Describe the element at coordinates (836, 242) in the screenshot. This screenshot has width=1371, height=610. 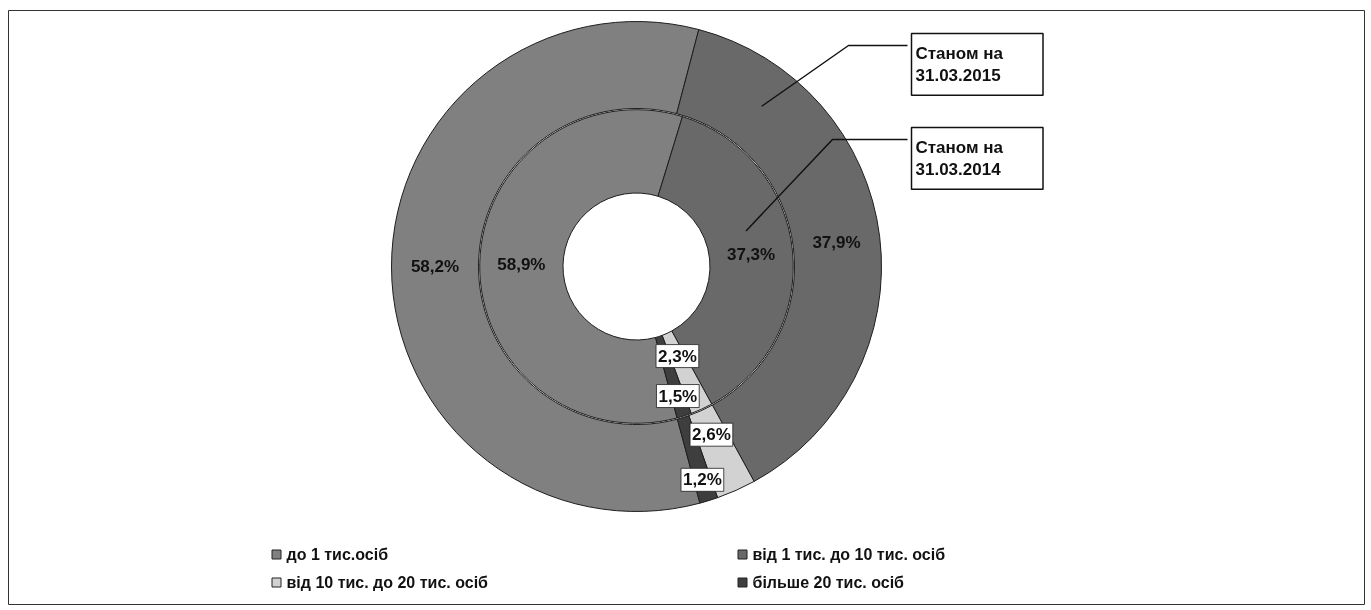
I see `data-label: 37,9%` at that location.